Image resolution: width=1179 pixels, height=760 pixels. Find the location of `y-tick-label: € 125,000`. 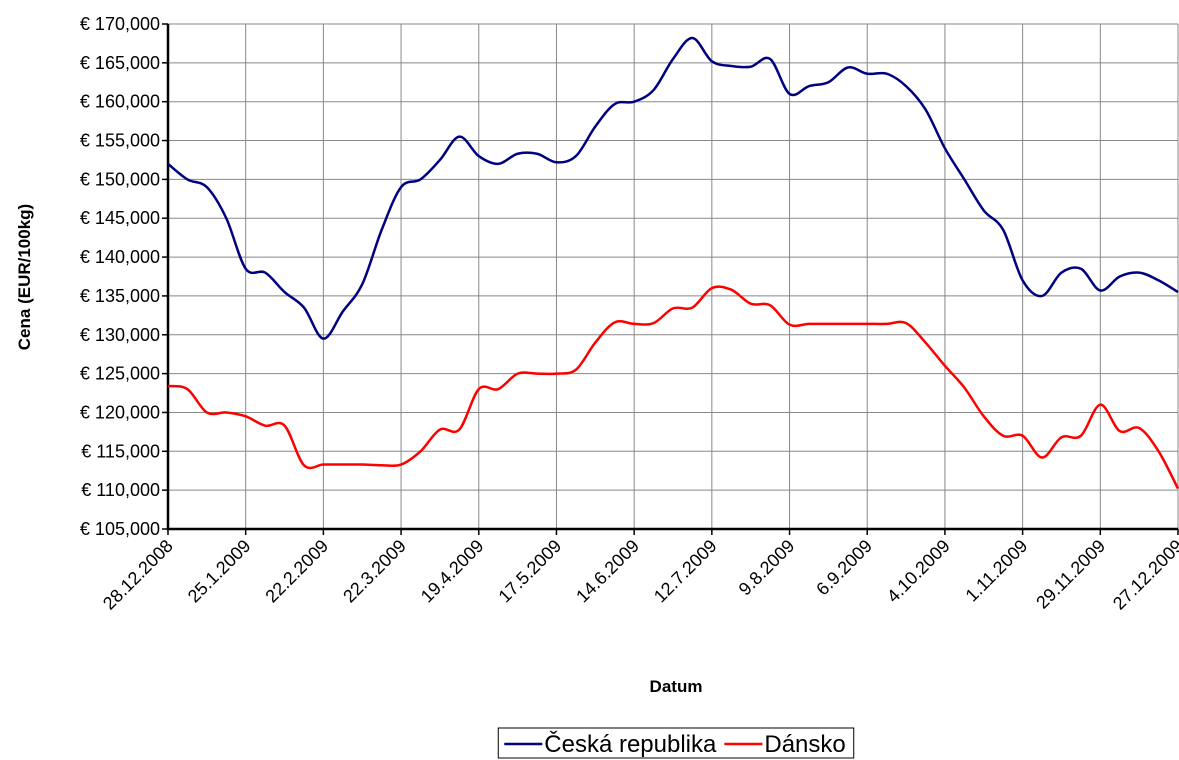

y-tick-label: € 125,000 is located at coordinates (120, 374).